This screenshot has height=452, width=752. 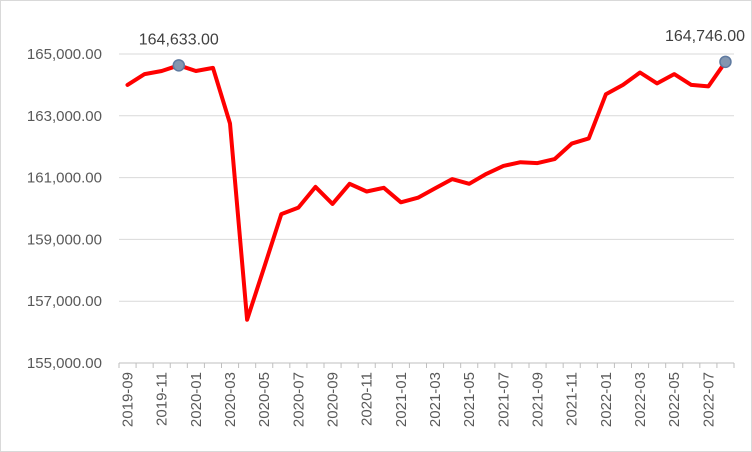 What do you see at coordinates (128, 399) in the screenshot?
I see `x-tick-label: 2019-09` at bounding box center [128, 399].